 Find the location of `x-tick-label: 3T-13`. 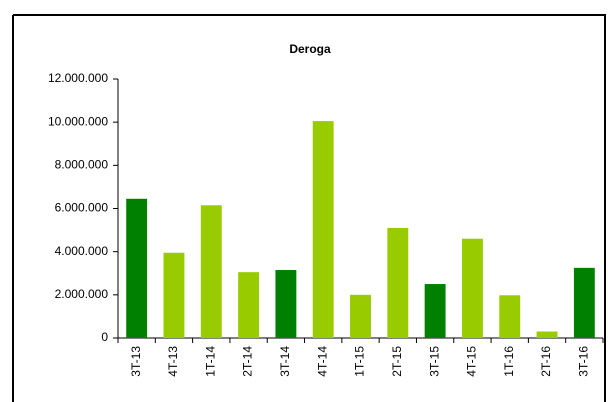

x-tick-label: 3T-13 is located at coordinates (136, 361).